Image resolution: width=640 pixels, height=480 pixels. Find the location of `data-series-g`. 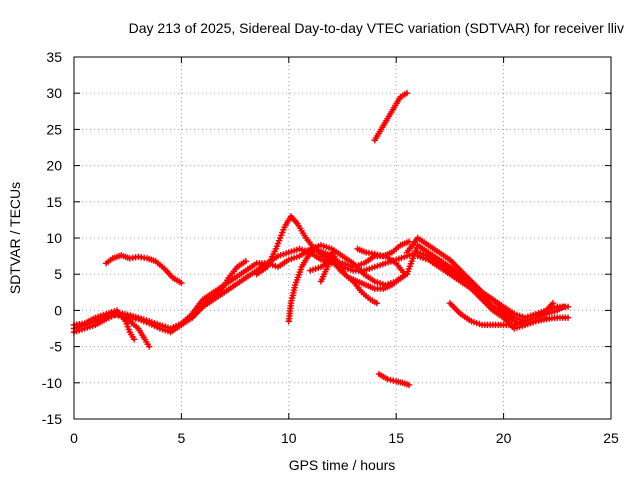

data-series-g is located at coordinates (328, 252).